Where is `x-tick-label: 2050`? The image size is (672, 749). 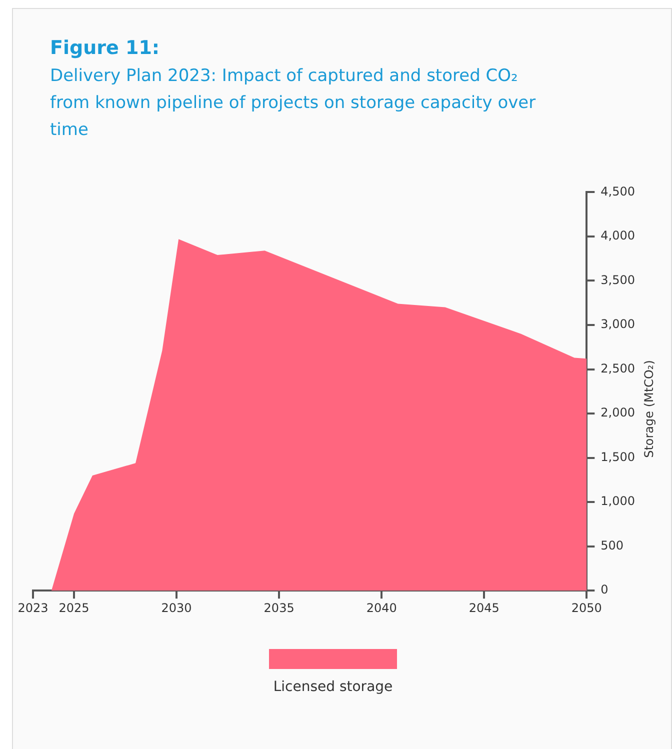
x-tick-label: 2050 is located at coordinates (586, 607).